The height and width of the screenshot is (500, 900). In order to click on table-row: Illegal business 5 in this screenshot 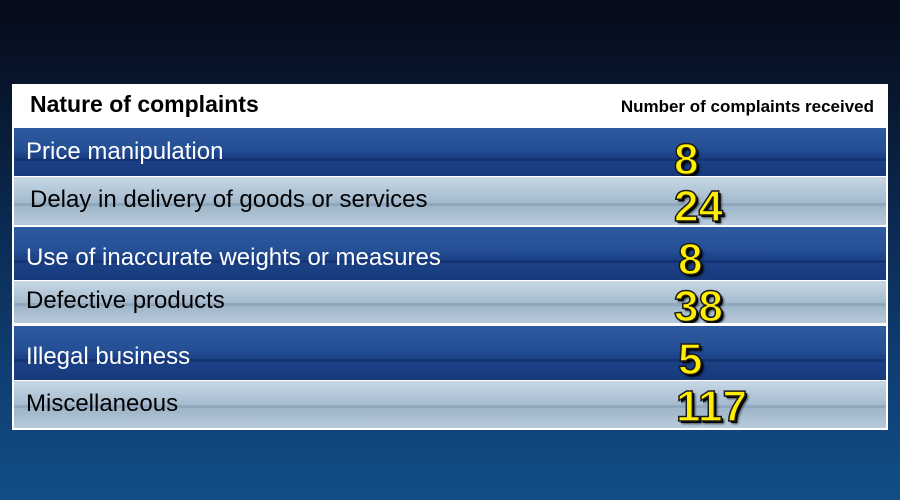, I will do `click(450, 353)`.